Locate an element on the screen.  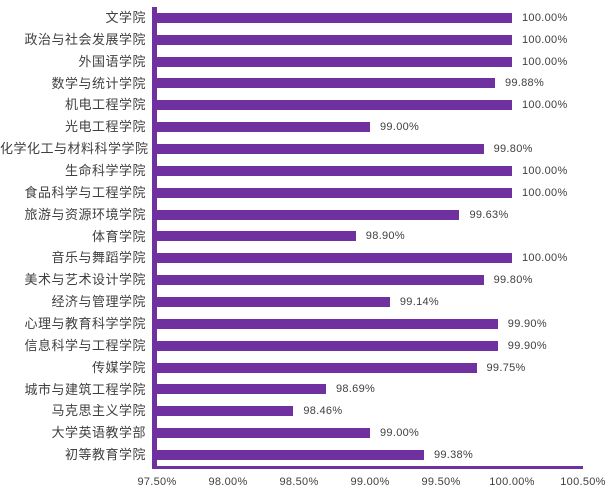
bar-row: 99.63% is located at coordinates (370, 215).